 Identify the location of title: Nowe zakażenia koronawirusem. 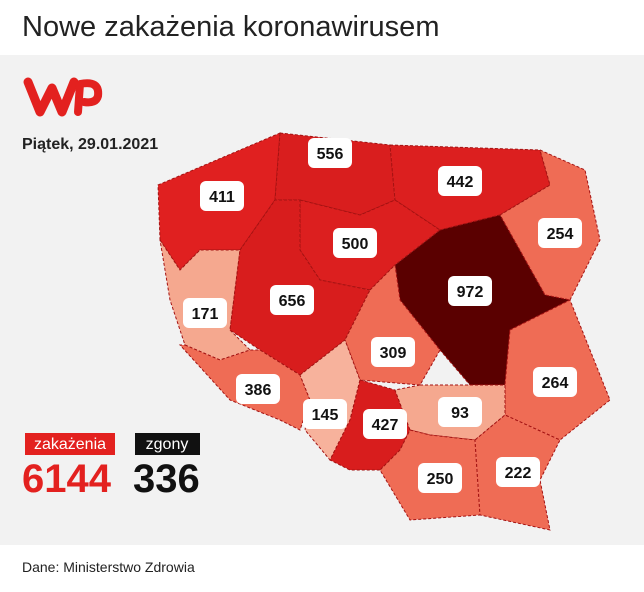
(230, 27).